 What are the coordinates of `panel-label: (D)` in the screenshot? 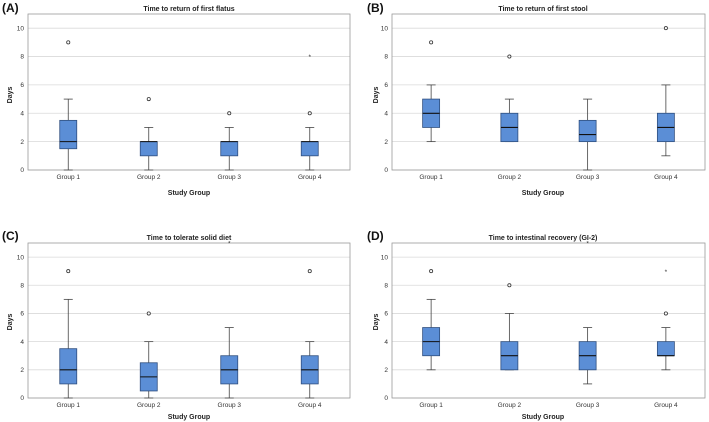 It's located at (375, 236).